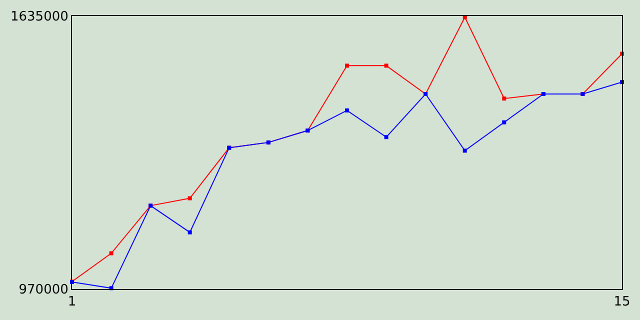 The height and width of the screenshot is (320, 640). I want to click on y-tick-label: 970000, so click(43, 290).